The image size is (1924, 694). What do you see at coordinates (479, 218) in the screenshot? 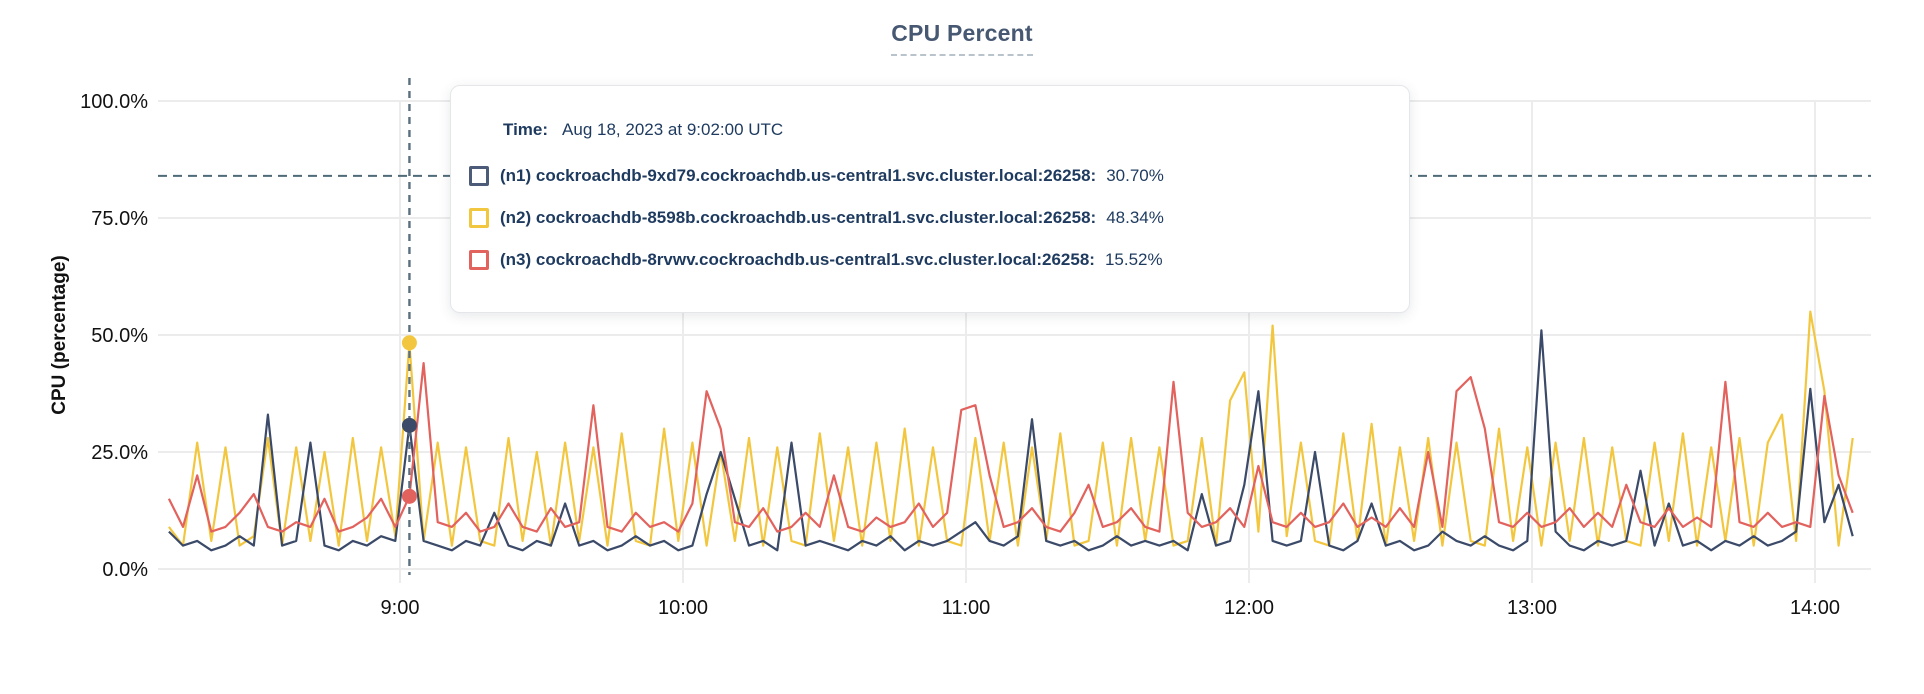
I see `series-n2-swatch-icon` at bounding box center [479, 218].